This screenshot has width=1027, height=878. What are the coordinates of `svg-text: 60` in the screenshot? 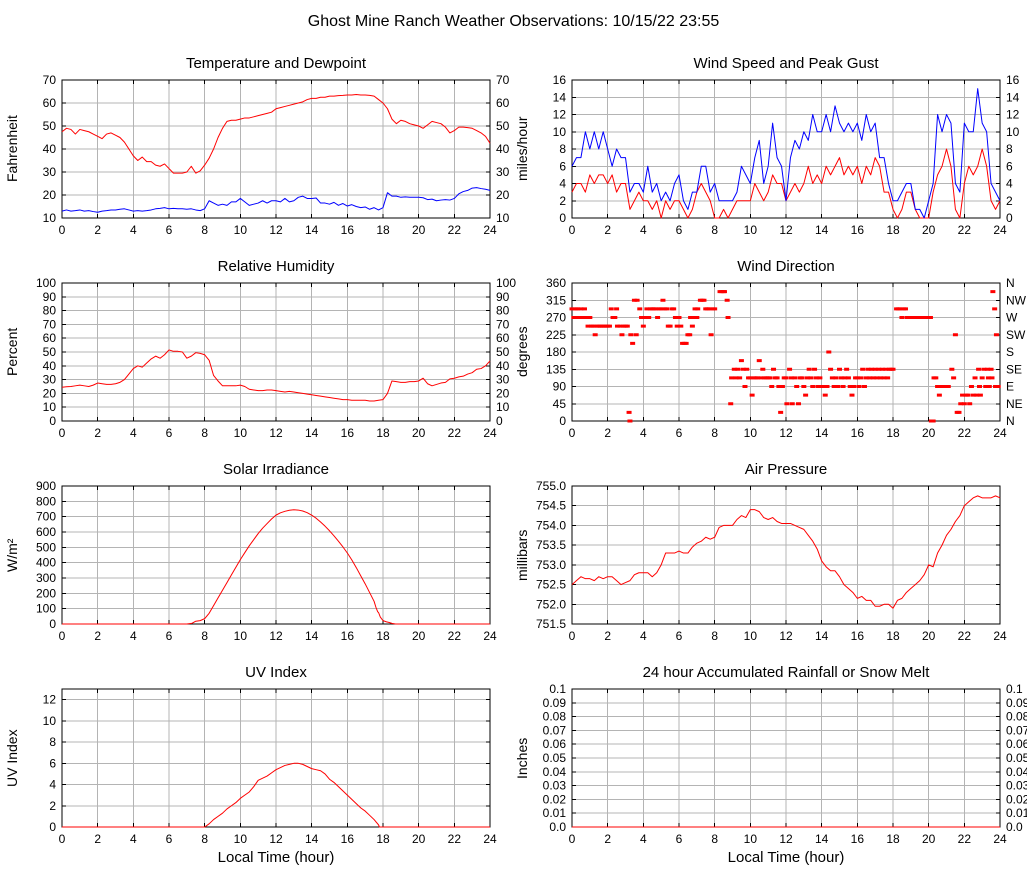 It's located at (50, 338).